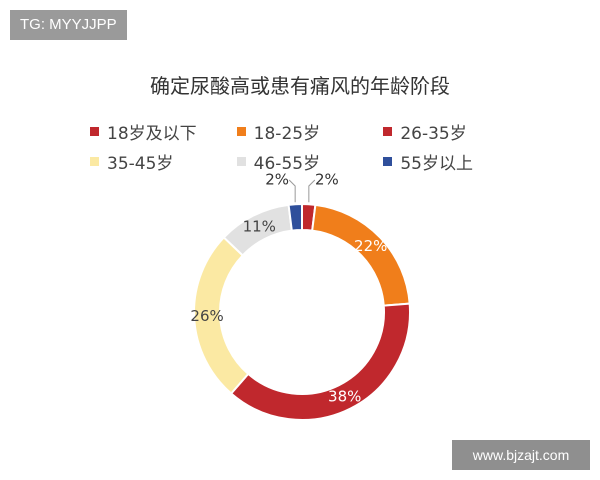 The image size is (600, 480). I want to click on legend-item-4: 46-55岁, so click(310, 161).